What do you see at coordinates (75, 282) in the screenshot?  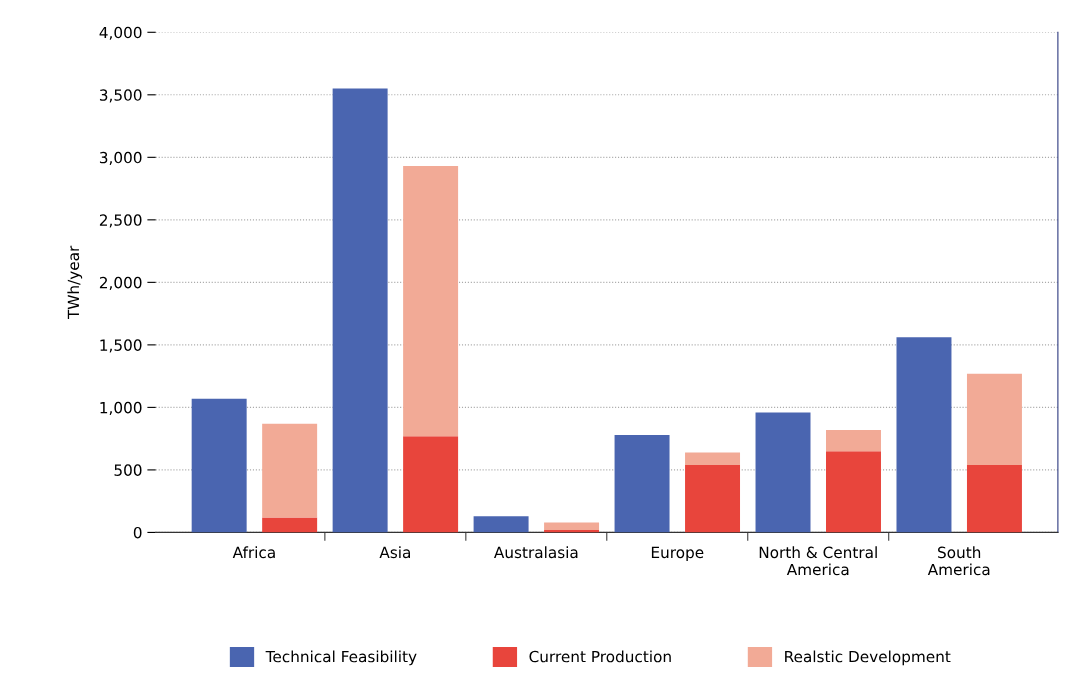 I see `y-axis-title: TWh/year` at bounding box center [75, 282].